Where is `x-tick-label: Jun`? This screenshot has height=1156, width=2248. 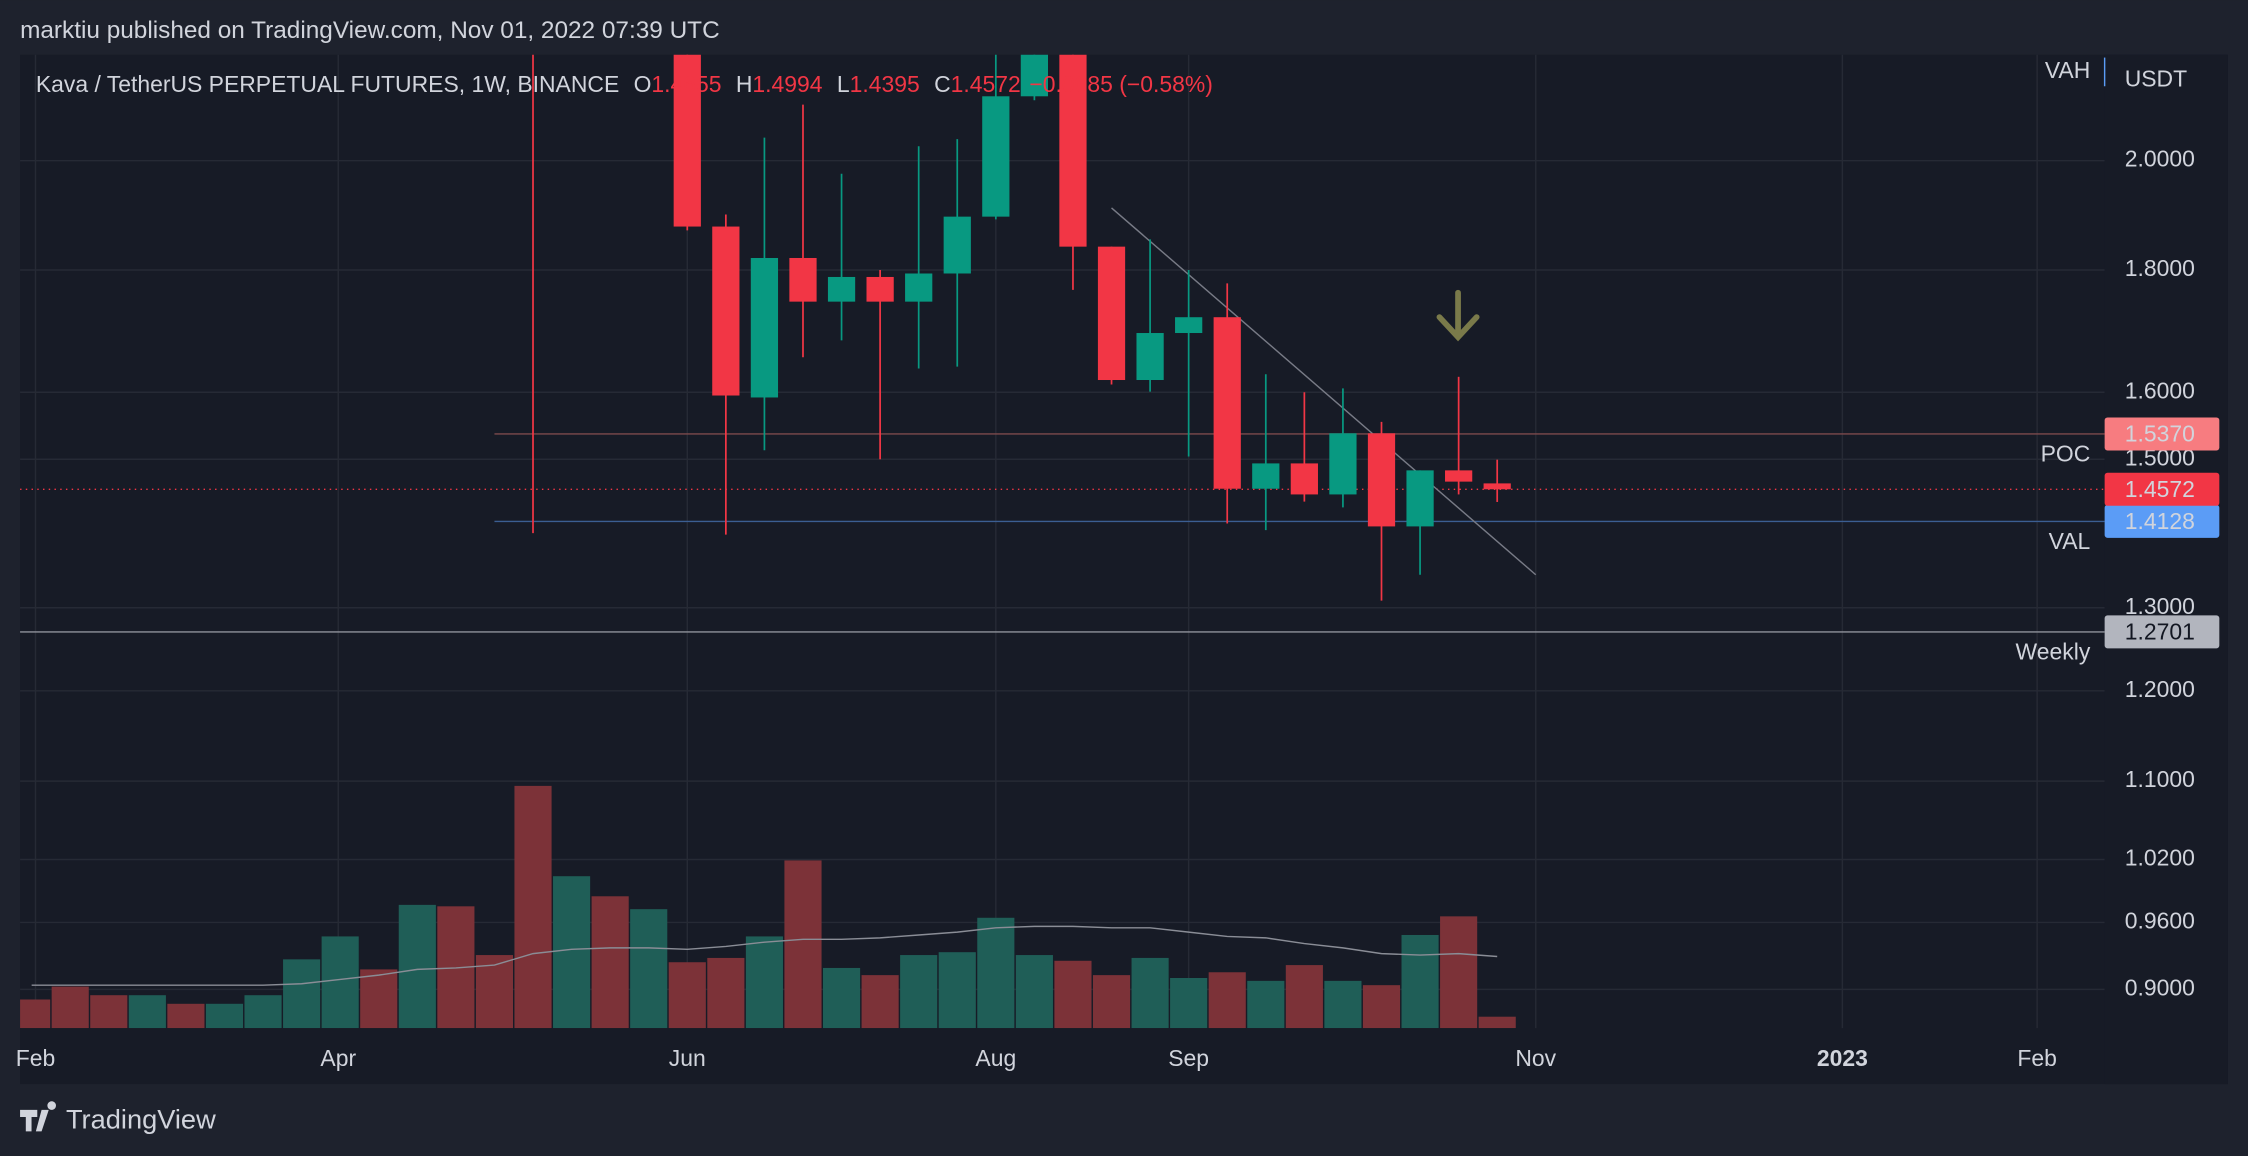
x-tick-label: Jun is located at coordinates (687, 1058).